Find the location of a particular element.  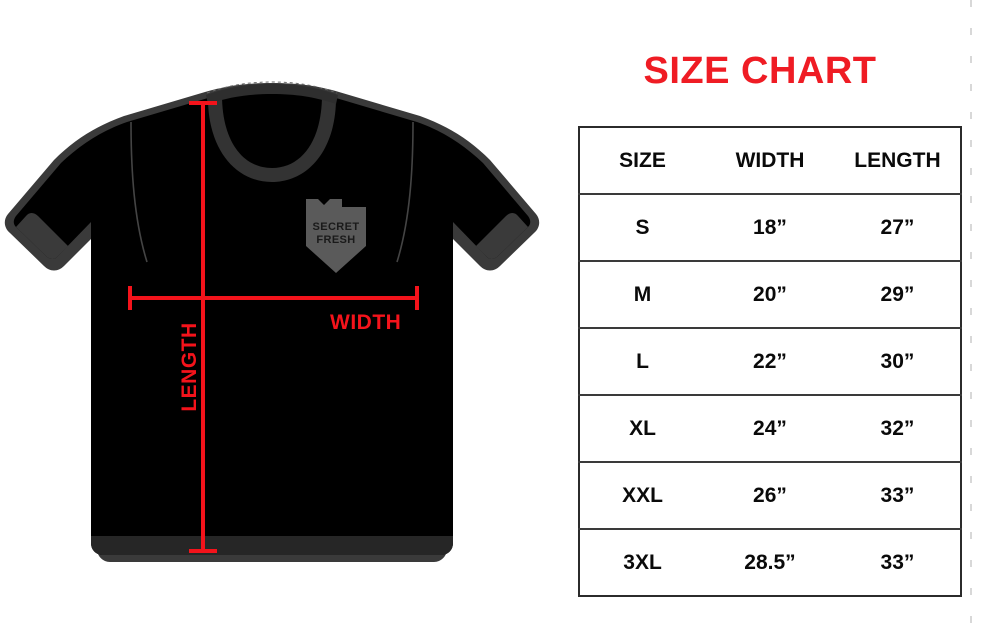

cell-size: 3XL is located at coordinates (642, 562).